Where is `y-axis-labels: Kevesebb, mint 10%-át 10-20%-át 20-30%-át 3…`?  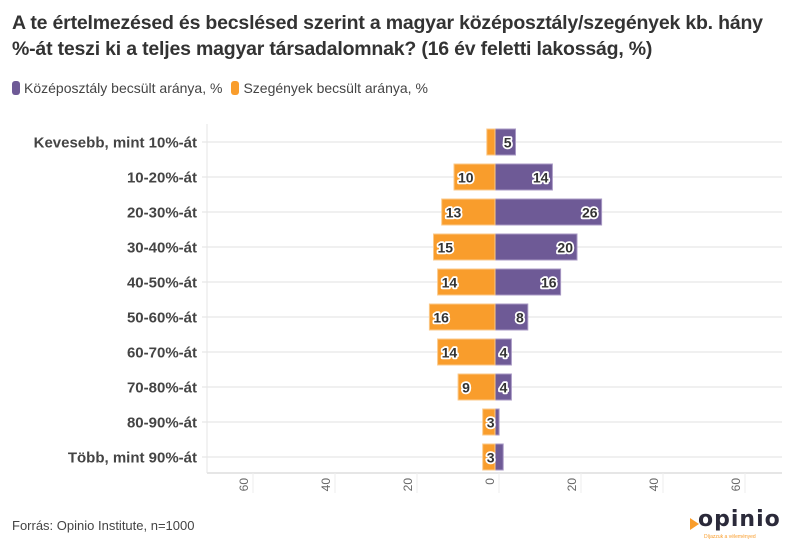
y-axis-labels: Kevesebb, mint 10%-át 10-20%-át 20-30%-át 3… is located at coordinates (115, 301).